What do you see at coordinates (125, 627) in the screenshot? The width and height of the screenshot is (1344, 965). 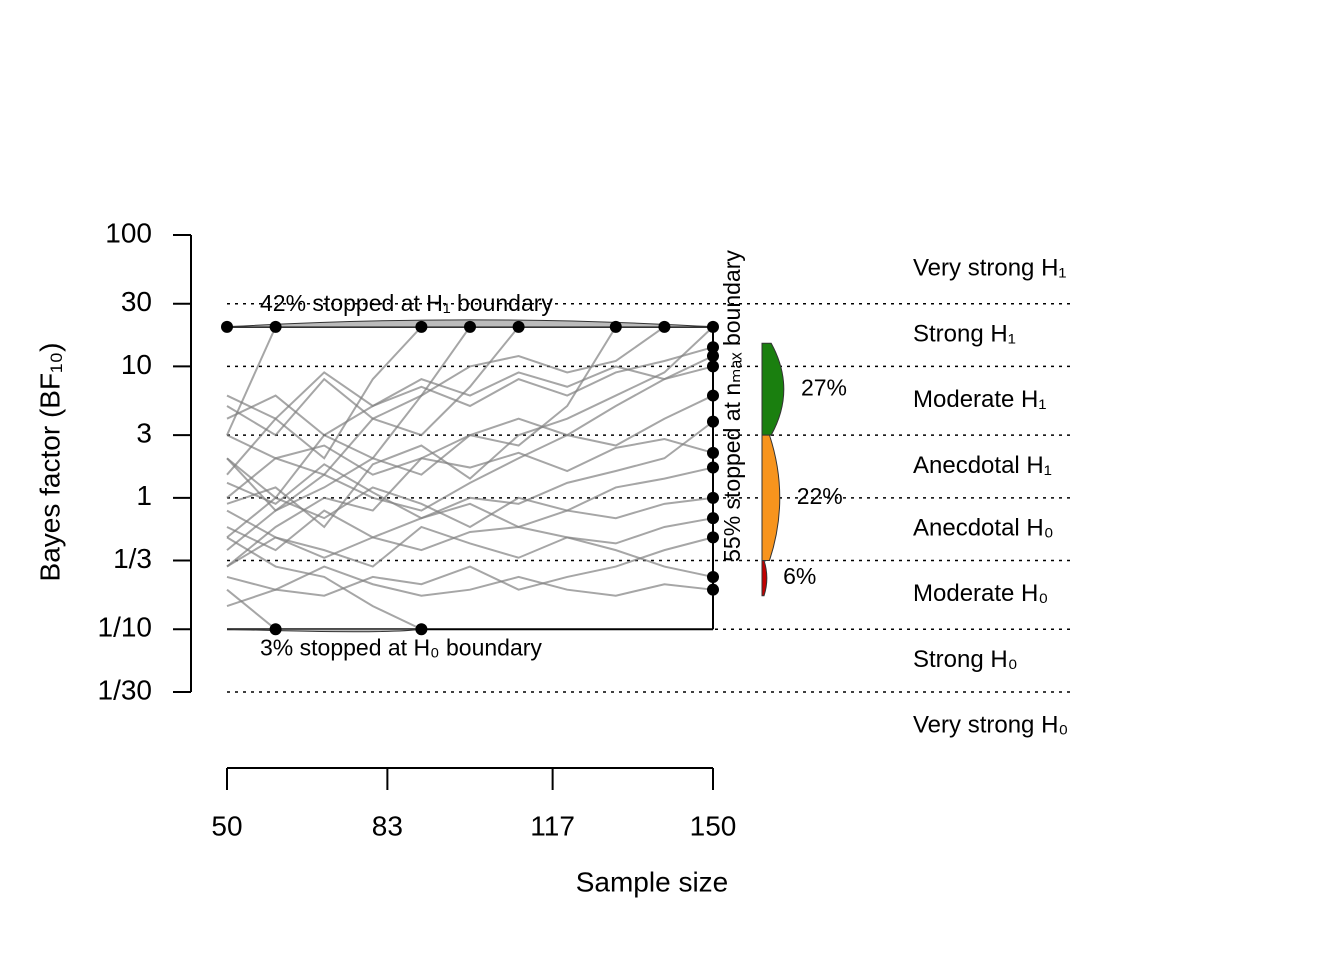 I see `y-tick-label: 1/10` at bounding box center [125, 627].